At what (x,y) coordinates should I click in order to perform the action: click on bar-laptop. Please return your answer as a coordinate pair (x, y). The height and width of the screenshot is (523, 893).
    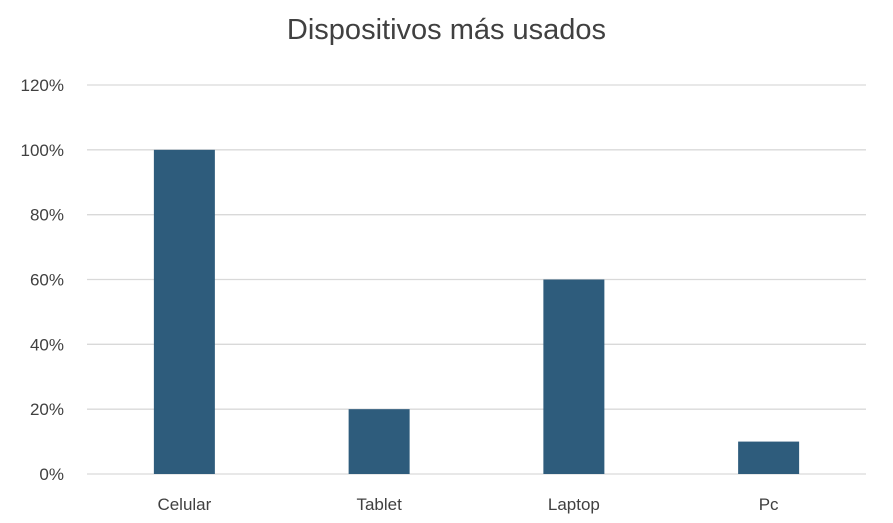
    Looking at the image, I should click on (574, 376).